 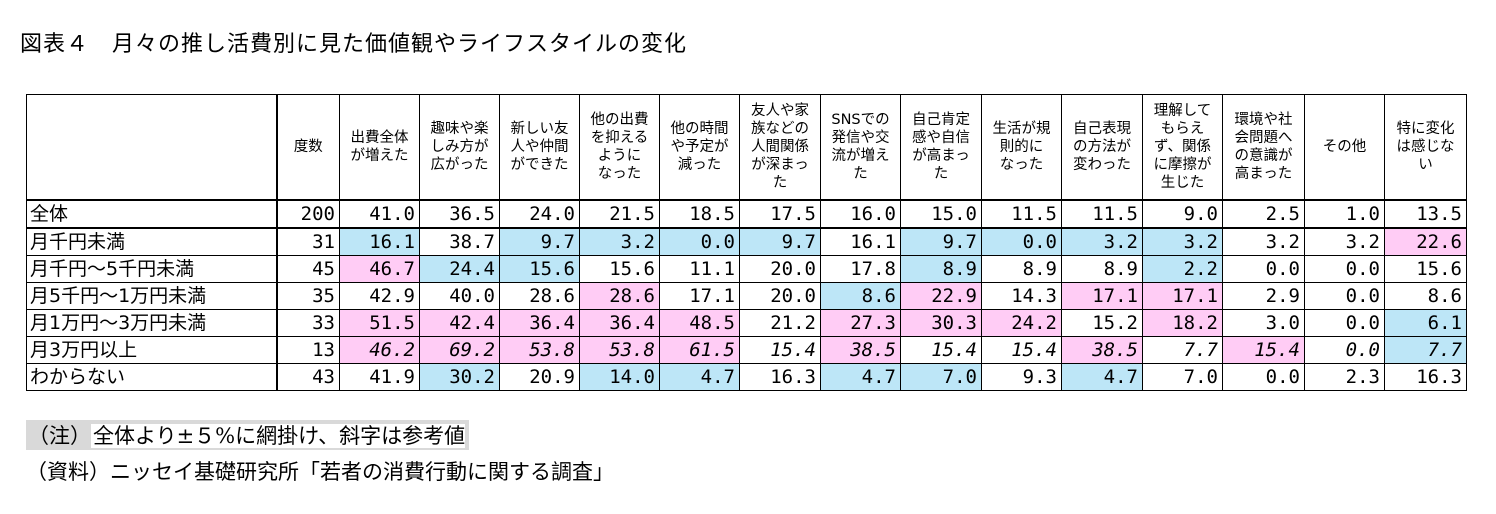 I want to click on value-cell: 7.7, so click(x=1182, y=350).